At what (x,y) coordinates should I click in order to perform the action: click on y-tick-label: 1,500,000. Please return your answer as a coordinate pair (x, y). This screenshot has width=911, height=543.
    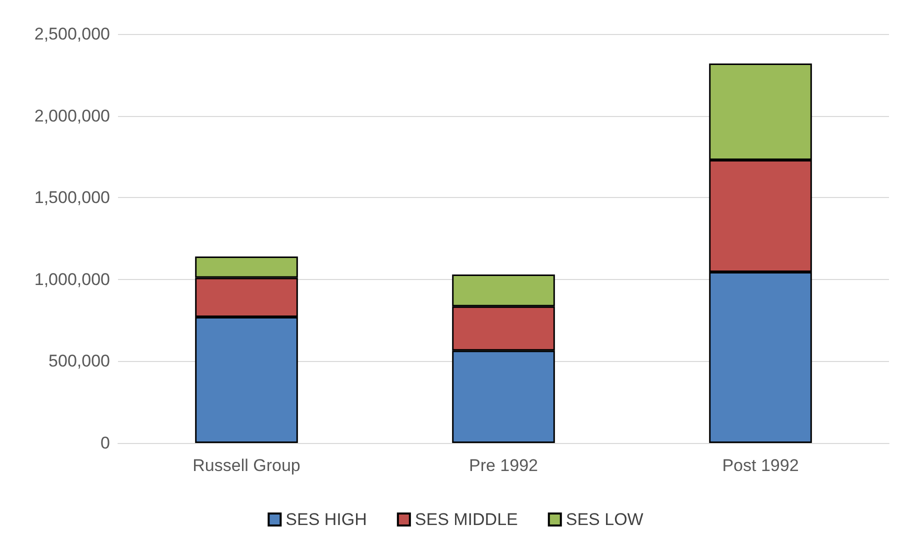
    Looking at the image, I should click on (72, 198).